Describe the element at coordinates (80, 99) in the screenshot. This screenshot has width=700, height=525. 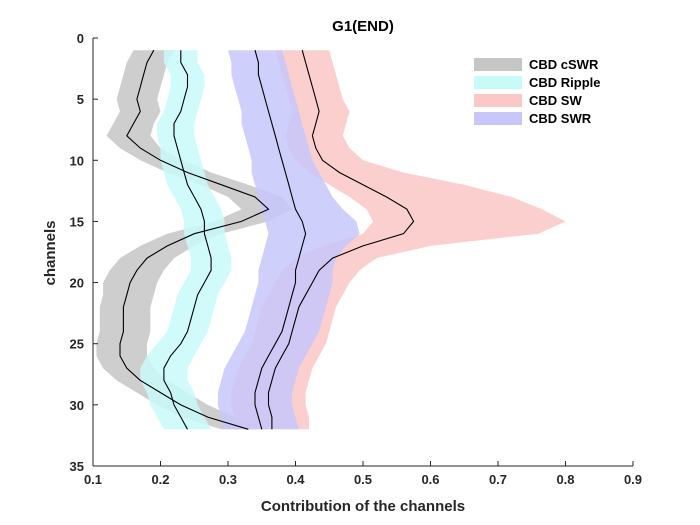
I see `y-tick-label: 5` at that location.